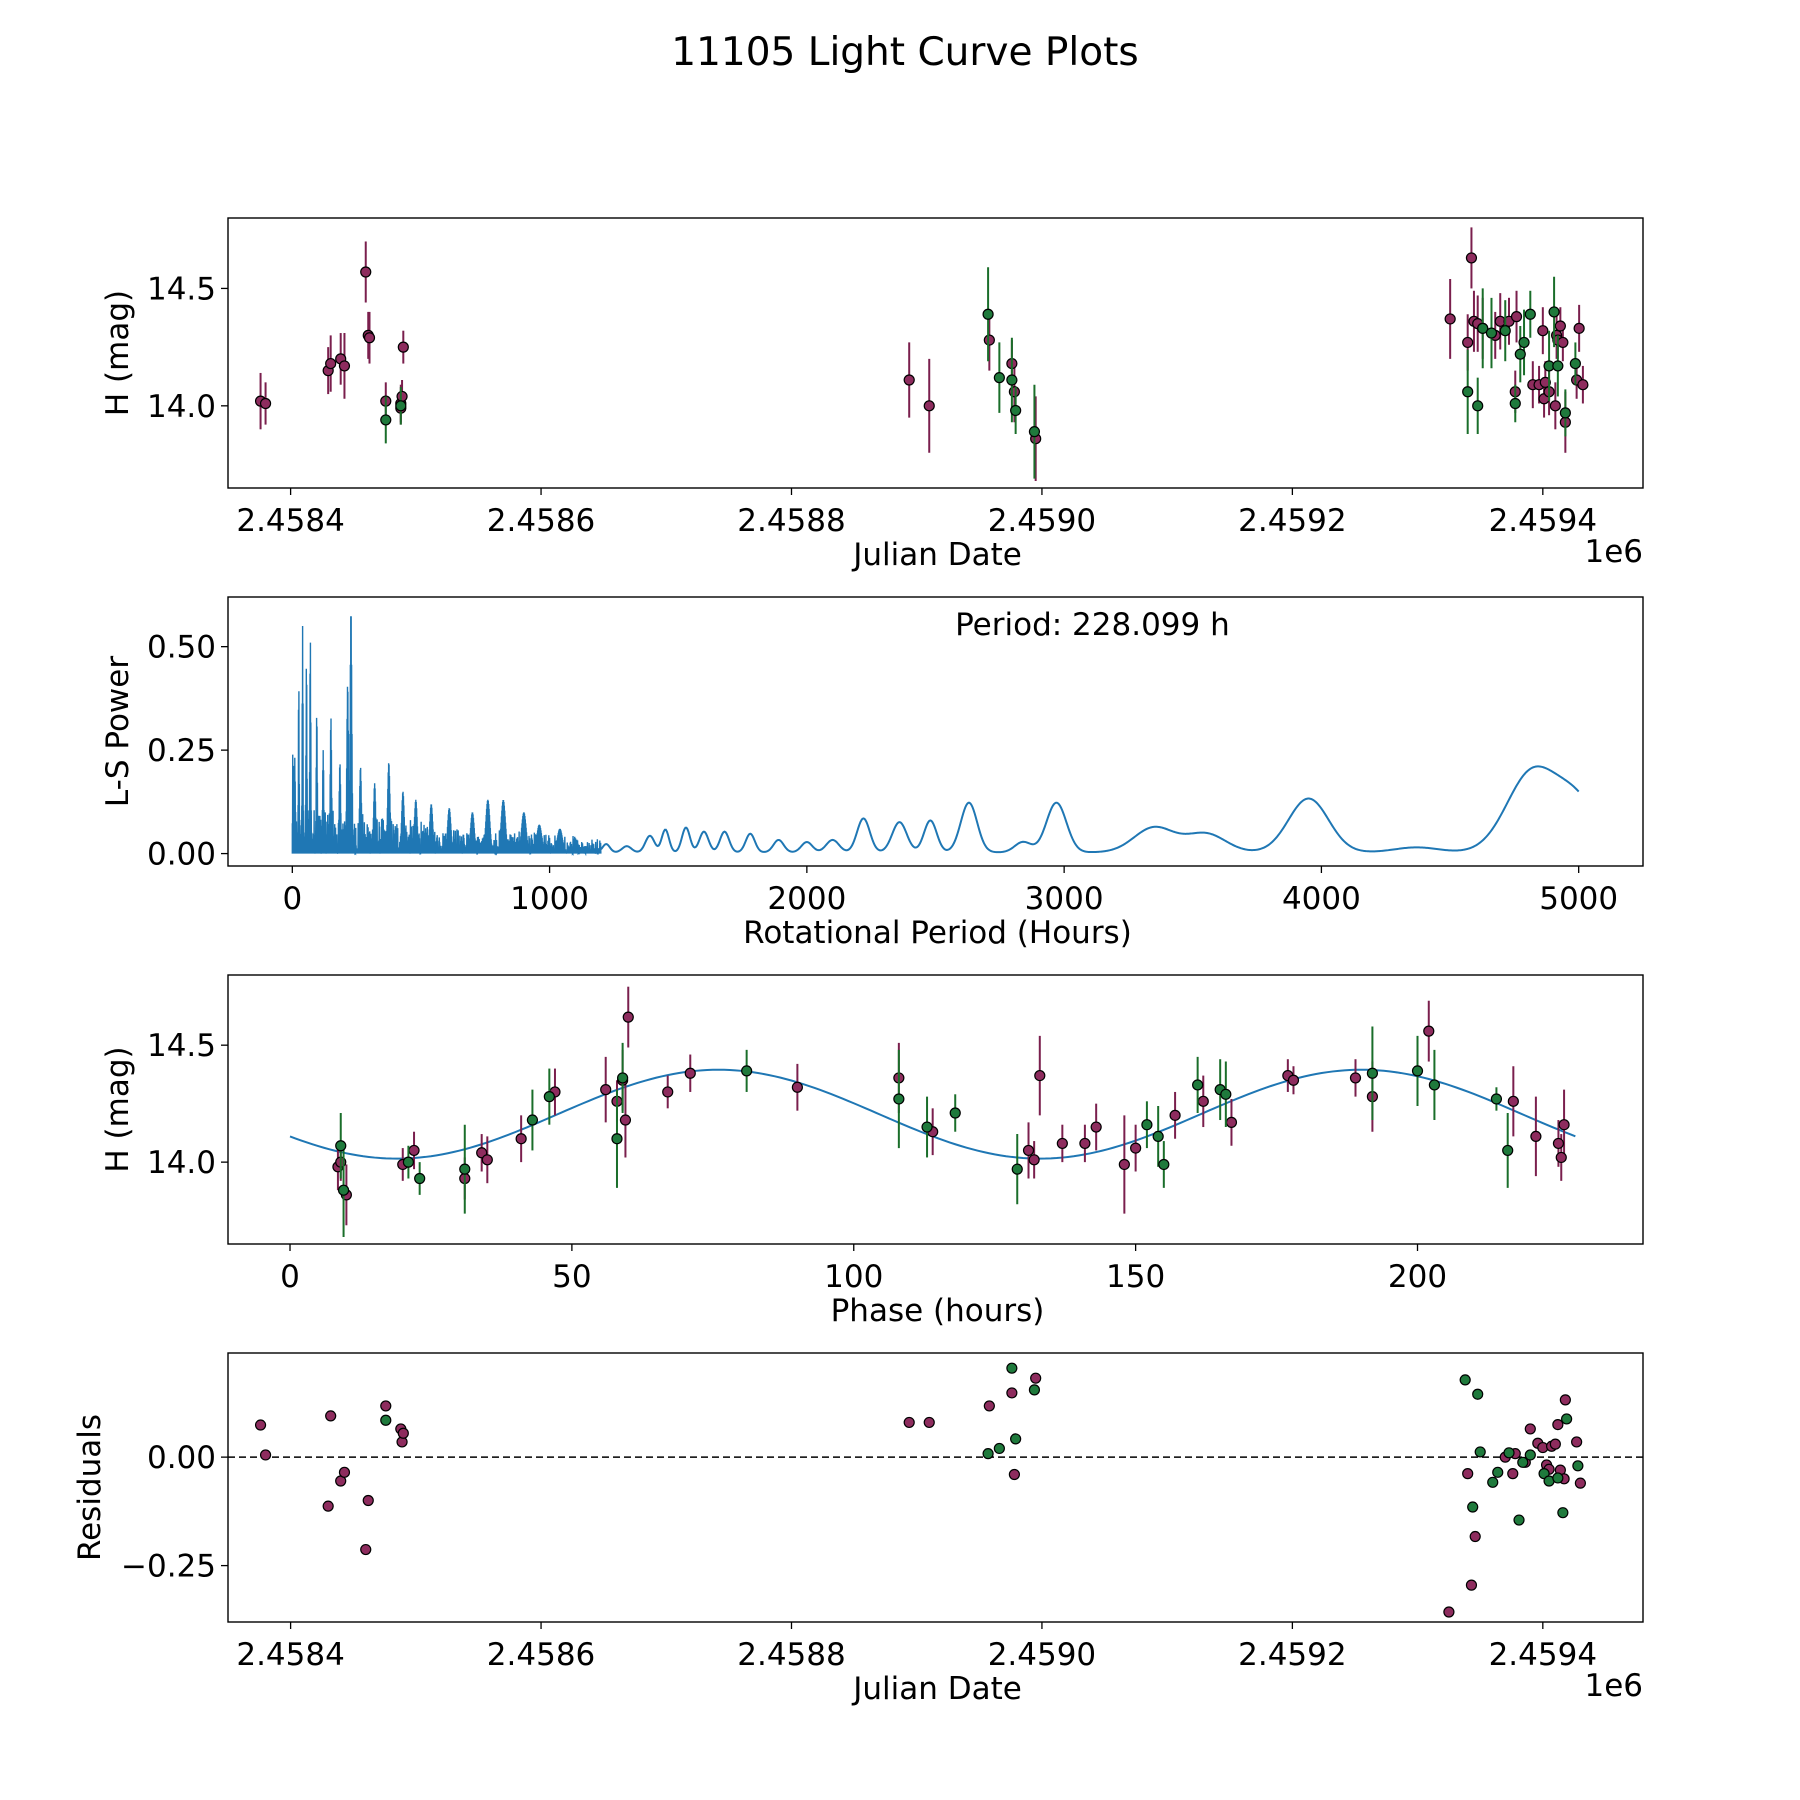 This screenshot has width=1800, height=1800. I want to click on x-tick-label: 100, so click(853, 1277).